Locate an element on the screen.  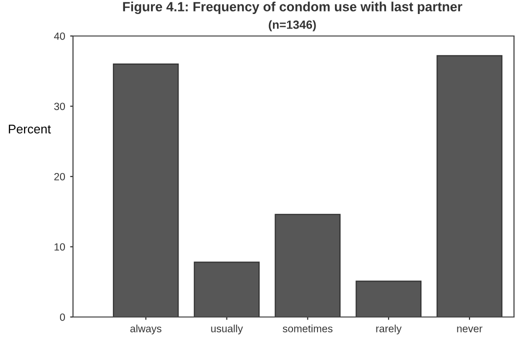
y-tick-label: 30 is located at coordinates (59, 106).